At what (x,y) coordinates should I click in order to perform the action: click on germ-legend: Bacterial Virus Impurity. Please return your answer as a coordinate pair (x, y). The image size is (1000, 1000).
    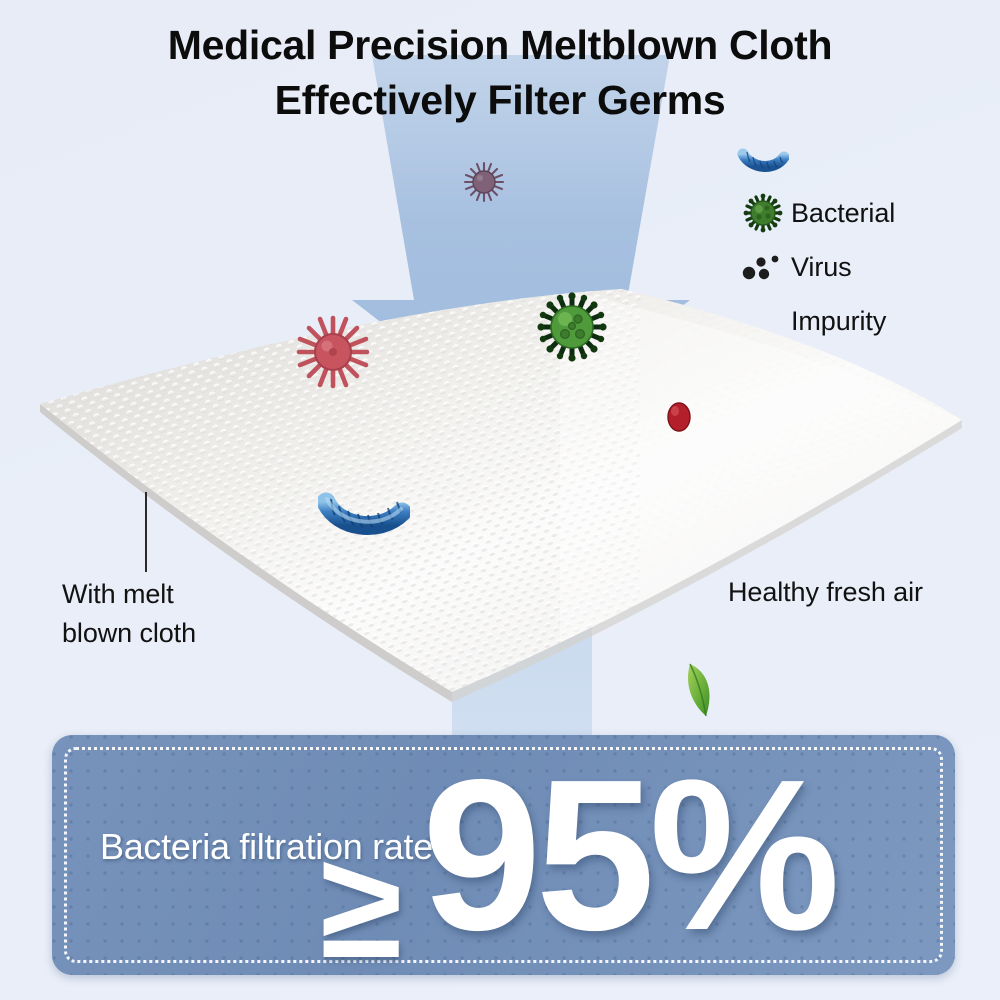
    Looking at the image, I should click on (860, 240).